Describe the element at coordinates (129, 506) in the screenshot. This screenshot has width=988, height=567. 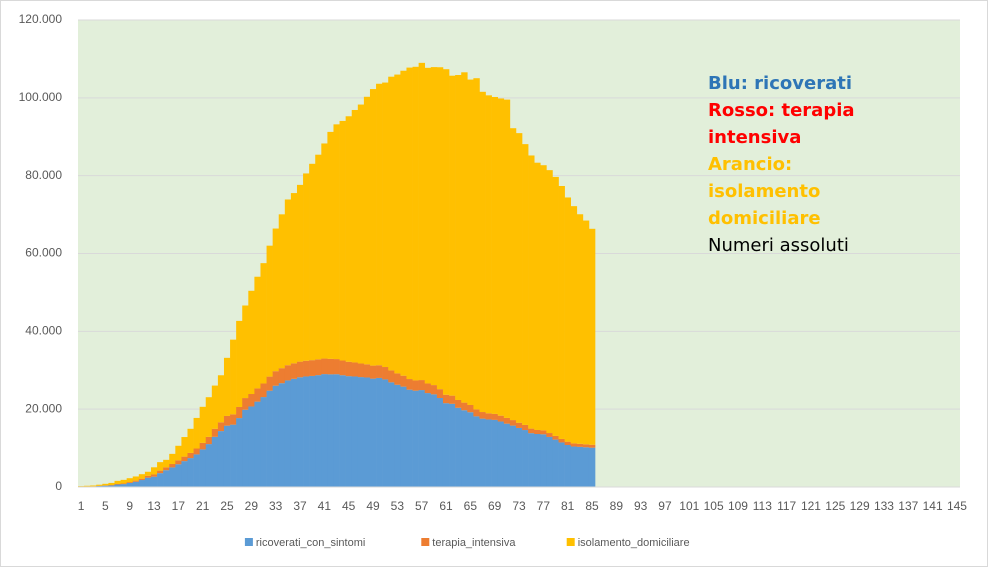
I see `x-tick-label: 9` at that location.